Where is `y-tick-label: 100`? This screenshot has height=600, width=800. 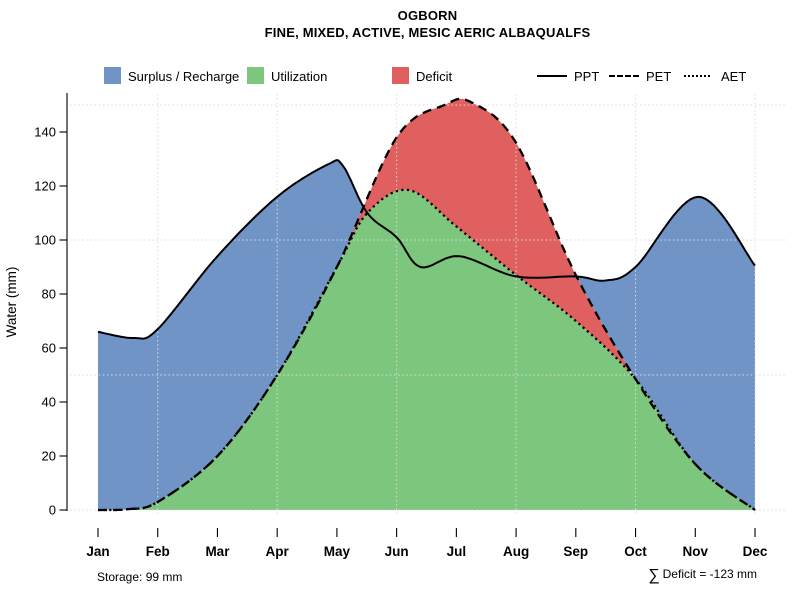 y-tick-label: 100 is located at coordinates (45, 240).